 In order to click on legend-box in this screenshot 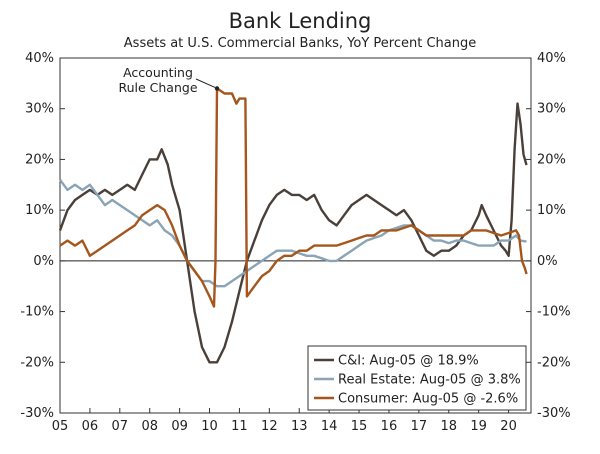, I will do `click(417, 378)`.